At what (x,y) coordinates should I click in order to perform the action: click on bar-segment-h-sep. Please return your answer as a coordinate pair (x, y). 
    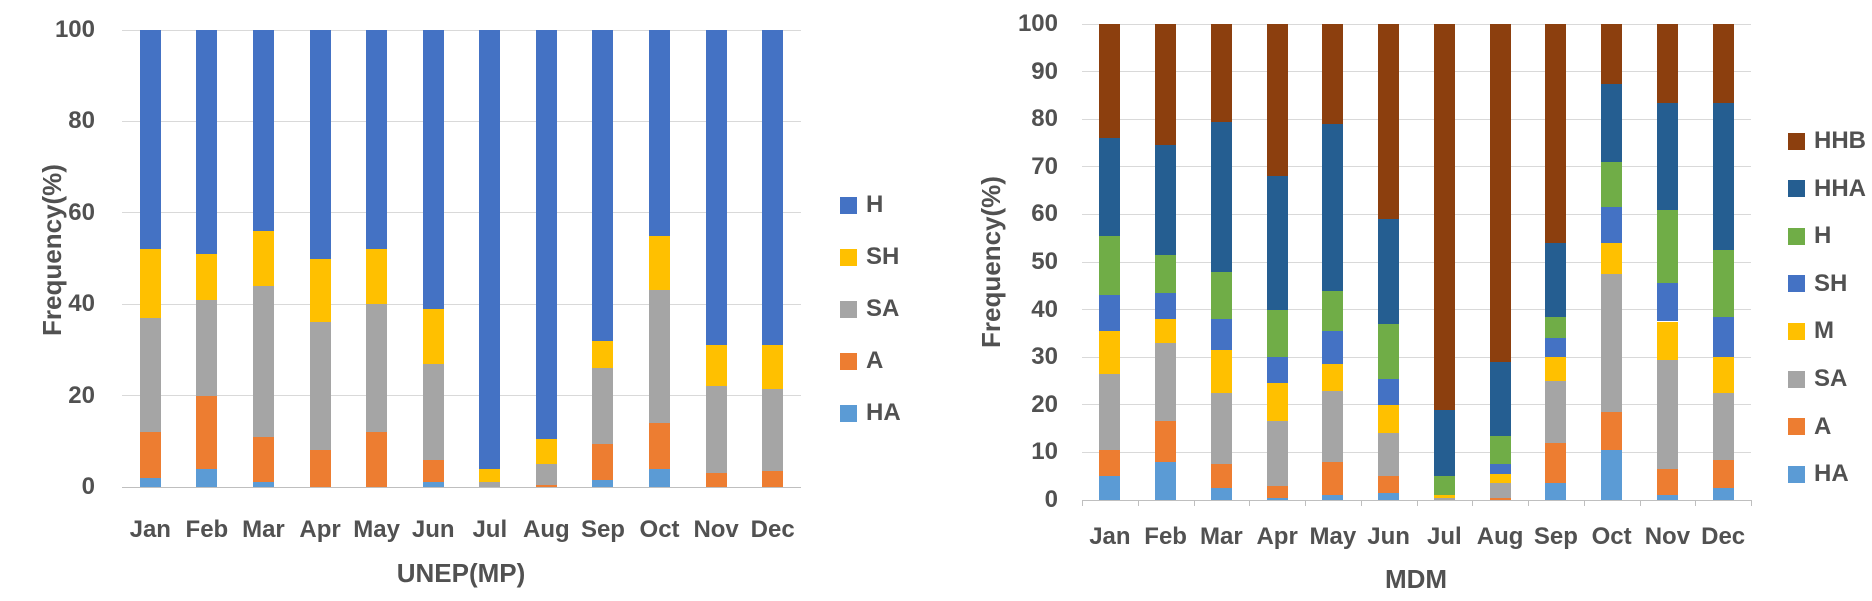
    Looking at the image, I should click on (1556, 327).